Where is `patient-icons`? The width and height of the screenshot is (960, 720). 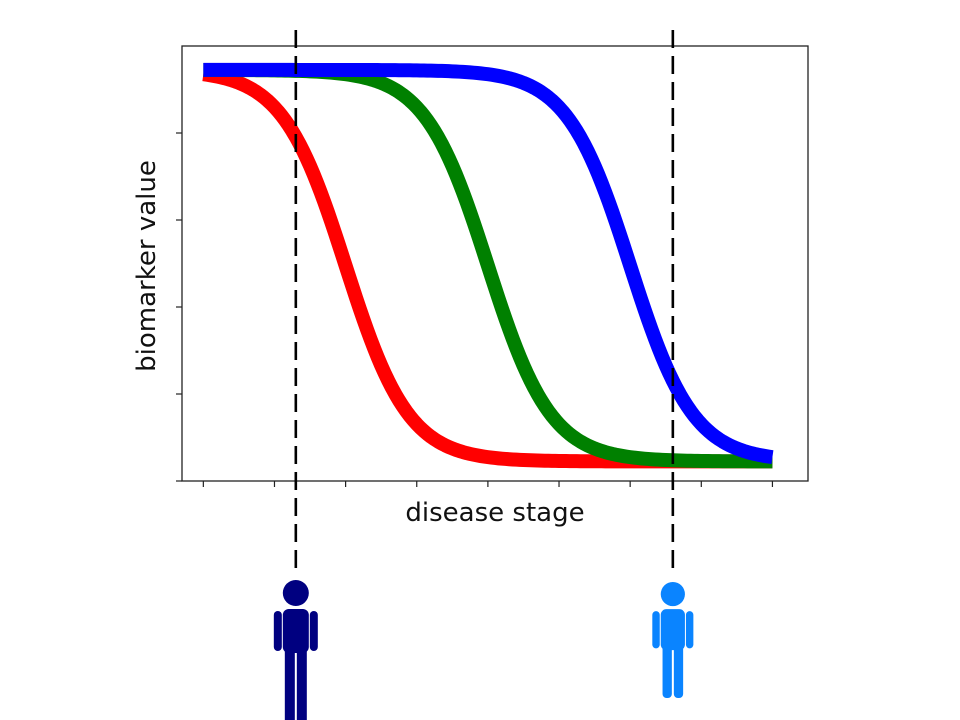 patient-icons is located at coordinates (483, 650).